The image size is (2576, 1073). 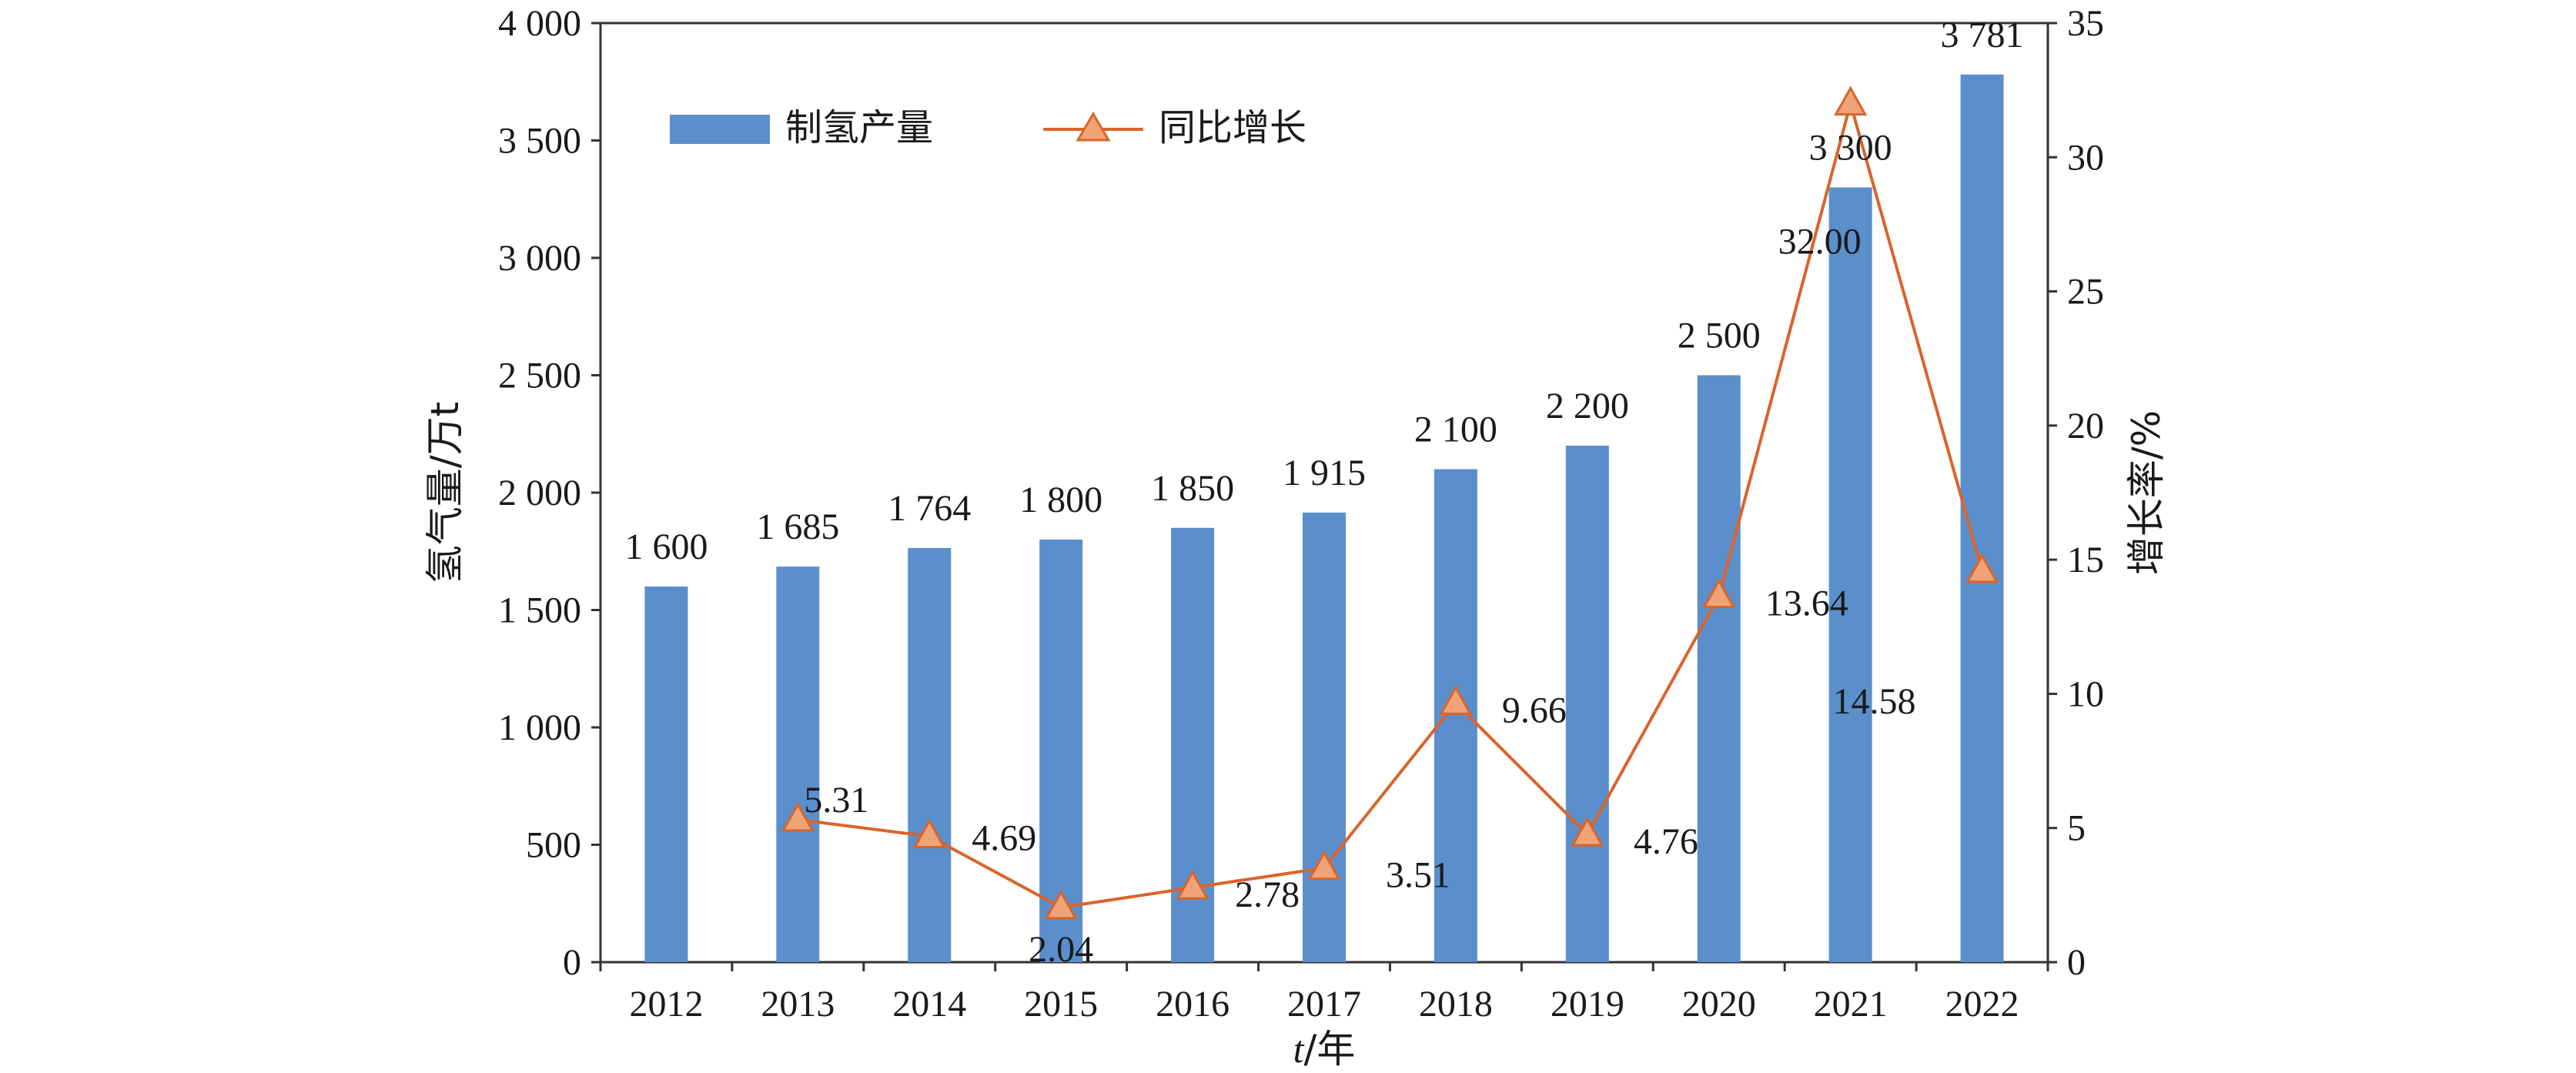 I want to click on growth-marker-2022, so click(x=1982, y=568).